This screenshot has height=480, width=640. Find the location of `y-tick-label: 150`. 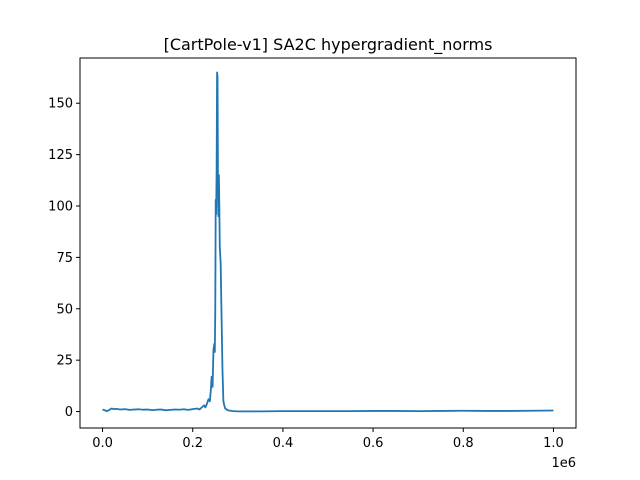

y-tick-label: 150 is located at coordinates (60, 104).